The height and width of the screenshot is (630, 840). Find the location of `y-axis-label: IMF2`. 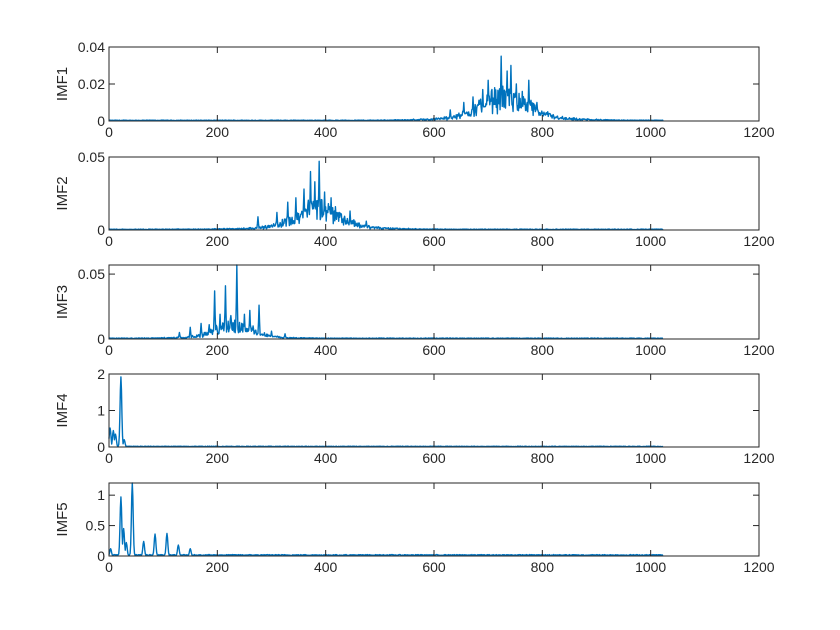

y-axis-label: IMF2 is located at coordinates (62, 193).